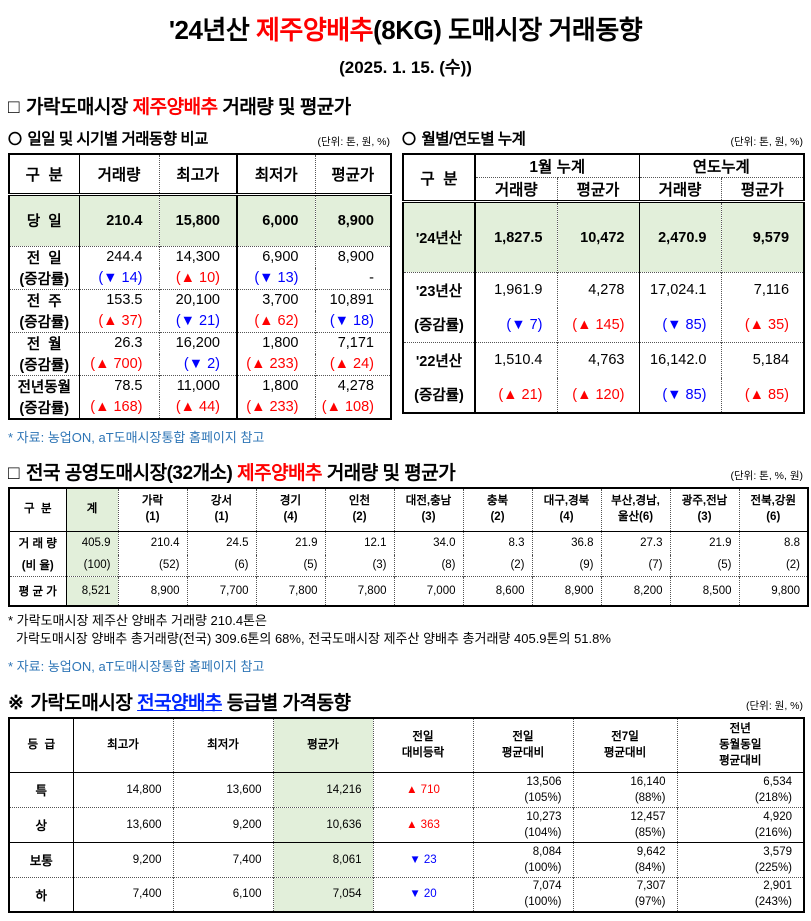 This screenshot has height=921, width=811. What do you see at coordinates (200, 364) in the screenshot?
I see `table-row: (증감률) (▲ 700) (▼ 2) (▲ 233) (▲ 24)` at bounding box center [200, 364].